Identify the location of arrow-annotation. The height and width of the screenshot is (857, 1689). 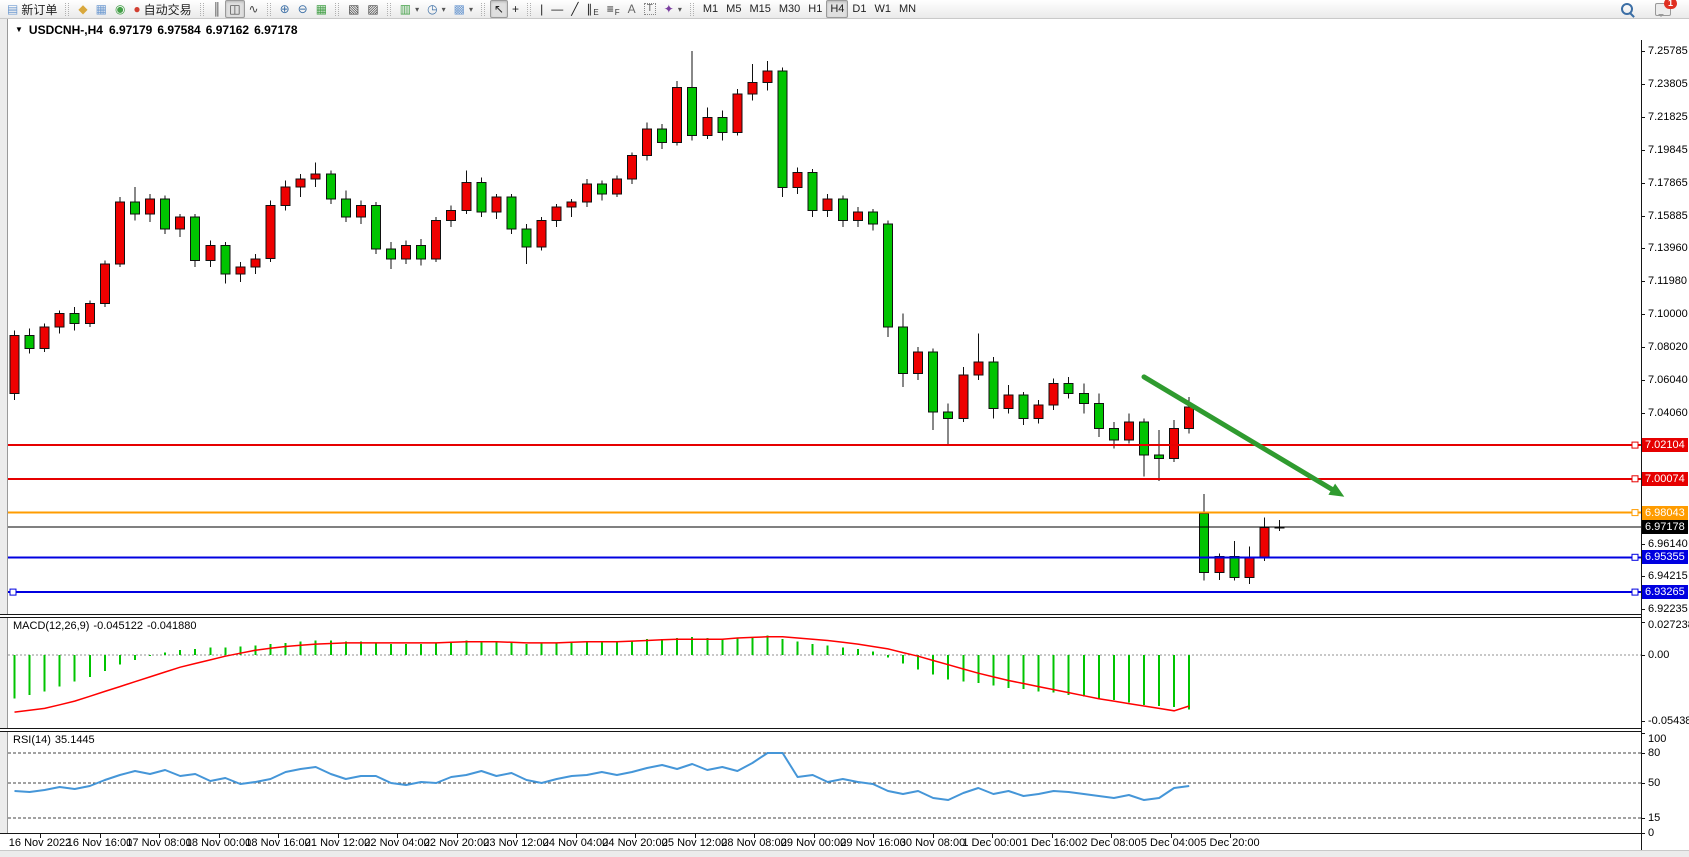
(1240, 435).